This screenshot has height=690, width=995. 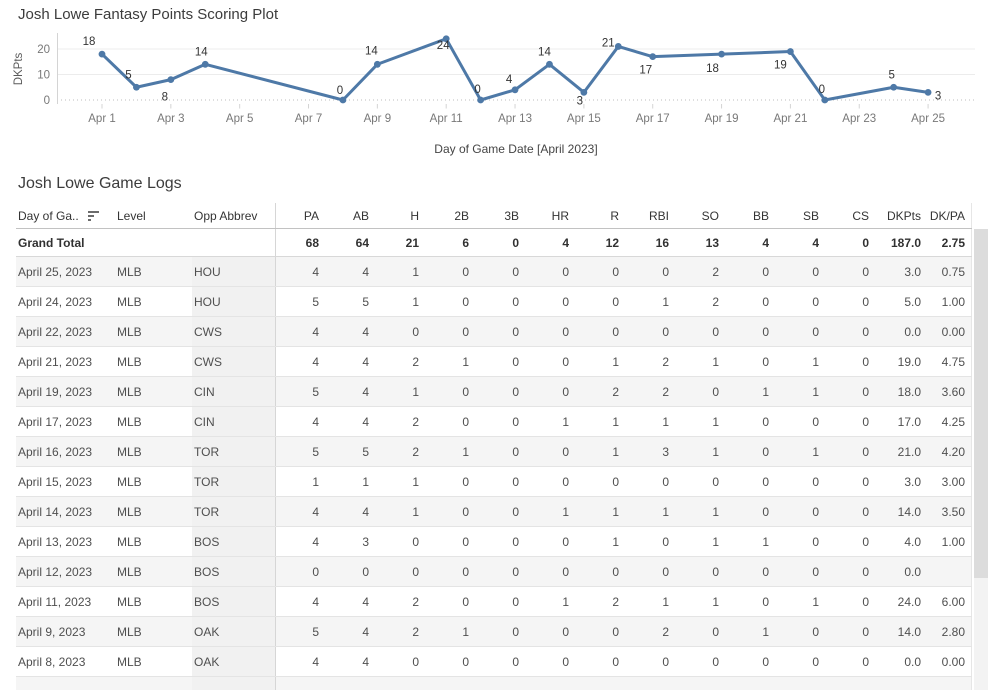 What do you see at coordinates (494, 243) in the screenshot?
I see `grand-total-row: Grand Total 68 64 21 6 0 4 12 16 13 4 4 0 187.0 2.75` at bounding box center [494, 243].